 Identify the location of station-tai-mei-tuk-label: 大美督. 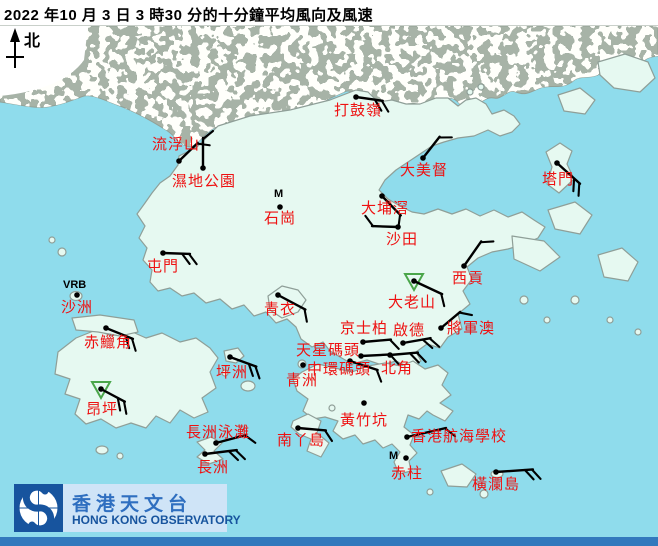
(424, 171).